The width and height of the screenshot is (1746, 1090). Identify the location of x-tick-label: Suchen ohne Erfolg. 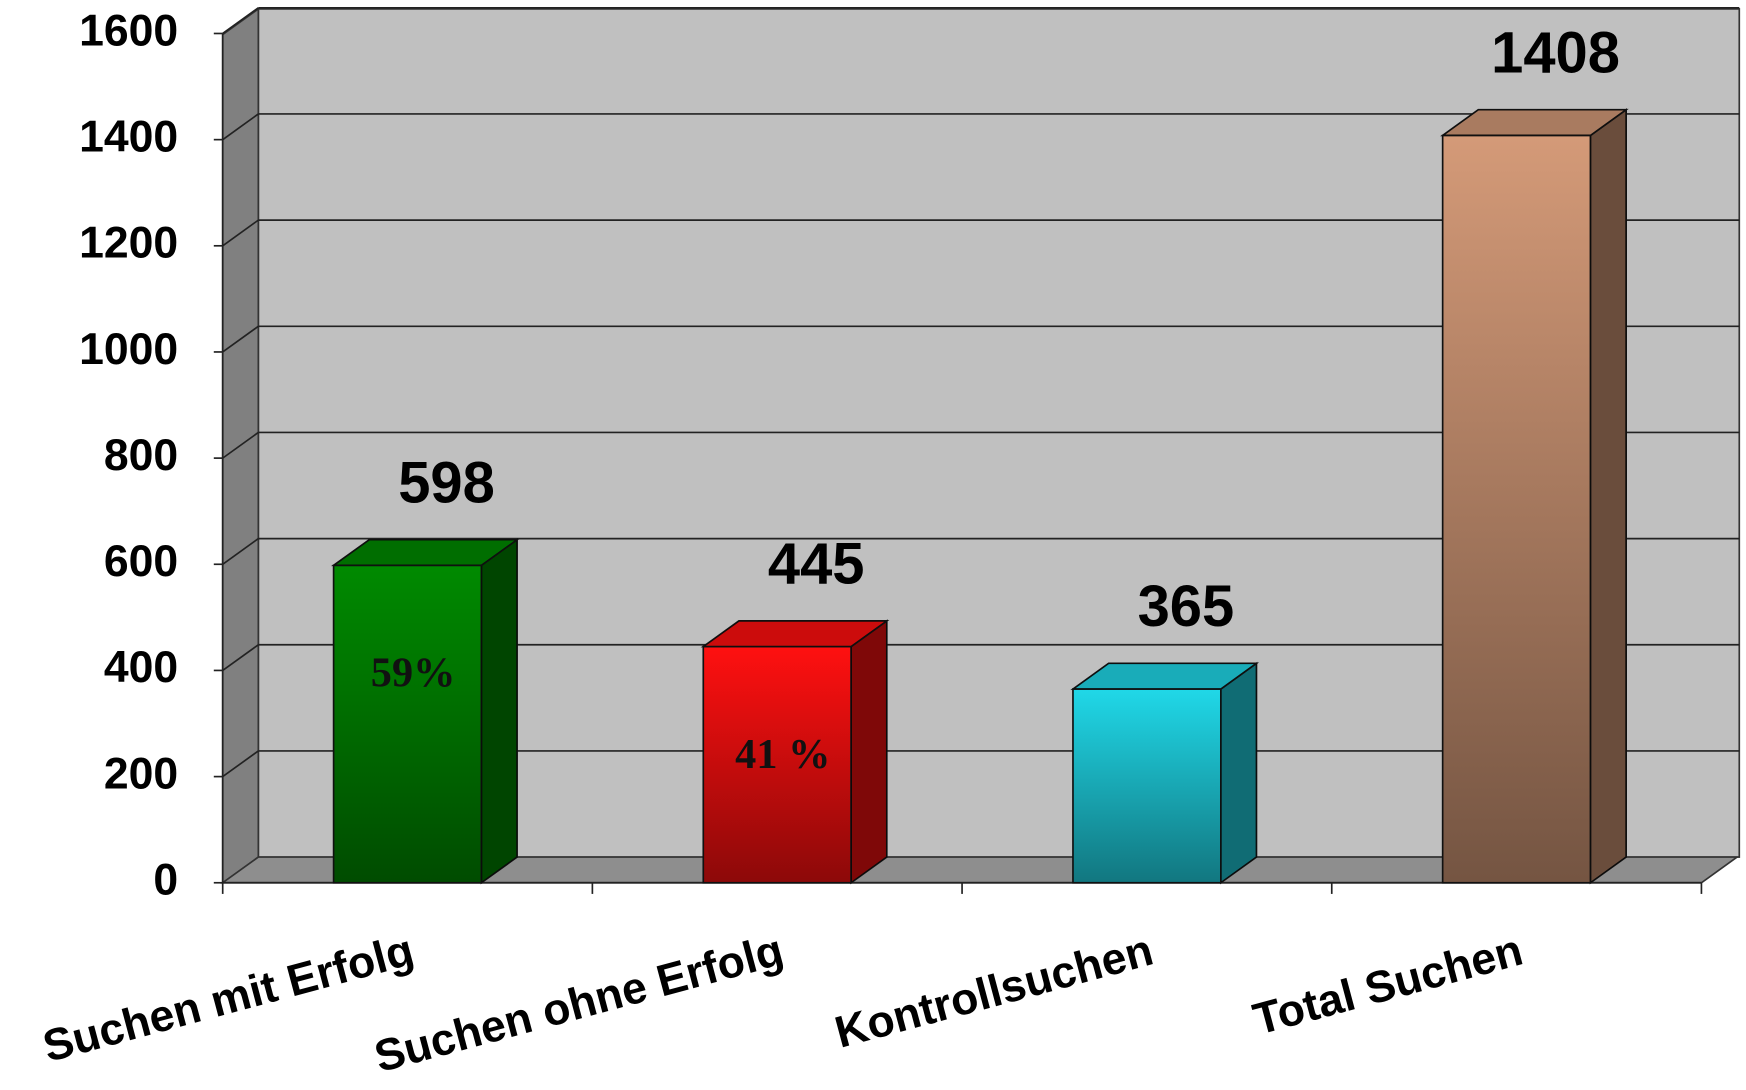
(579, 1004).